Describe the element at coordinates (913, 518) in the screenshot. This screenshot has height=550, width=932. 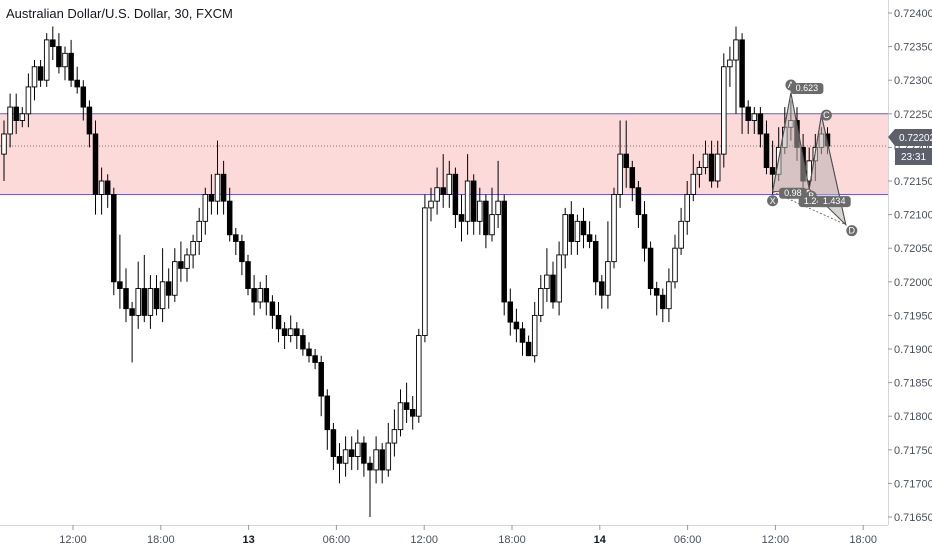
I see `price-tick-label: 0.71650` at that location.